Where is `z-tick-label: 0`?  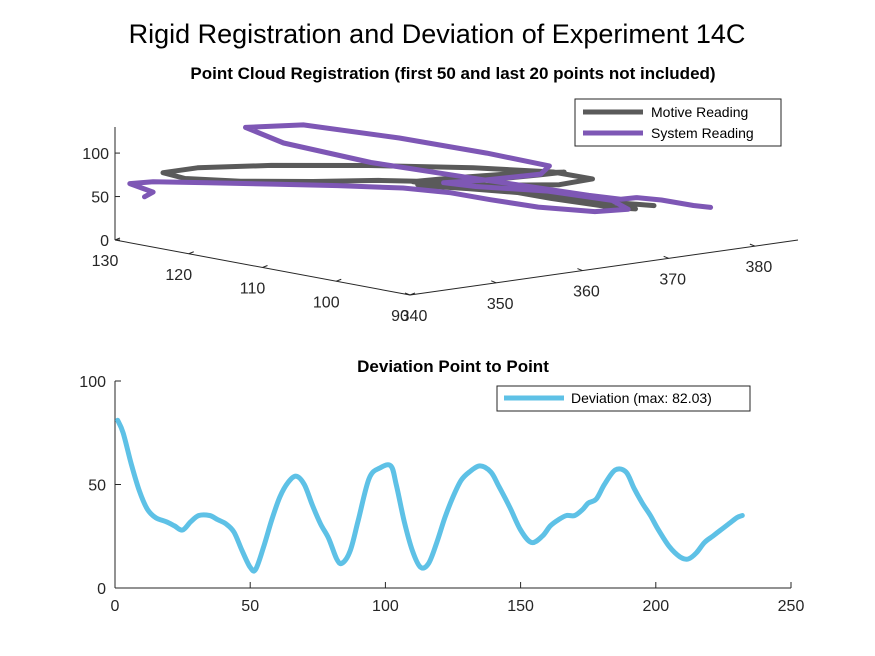 z-tick-label: 0 is located at coordinates (104, 241).